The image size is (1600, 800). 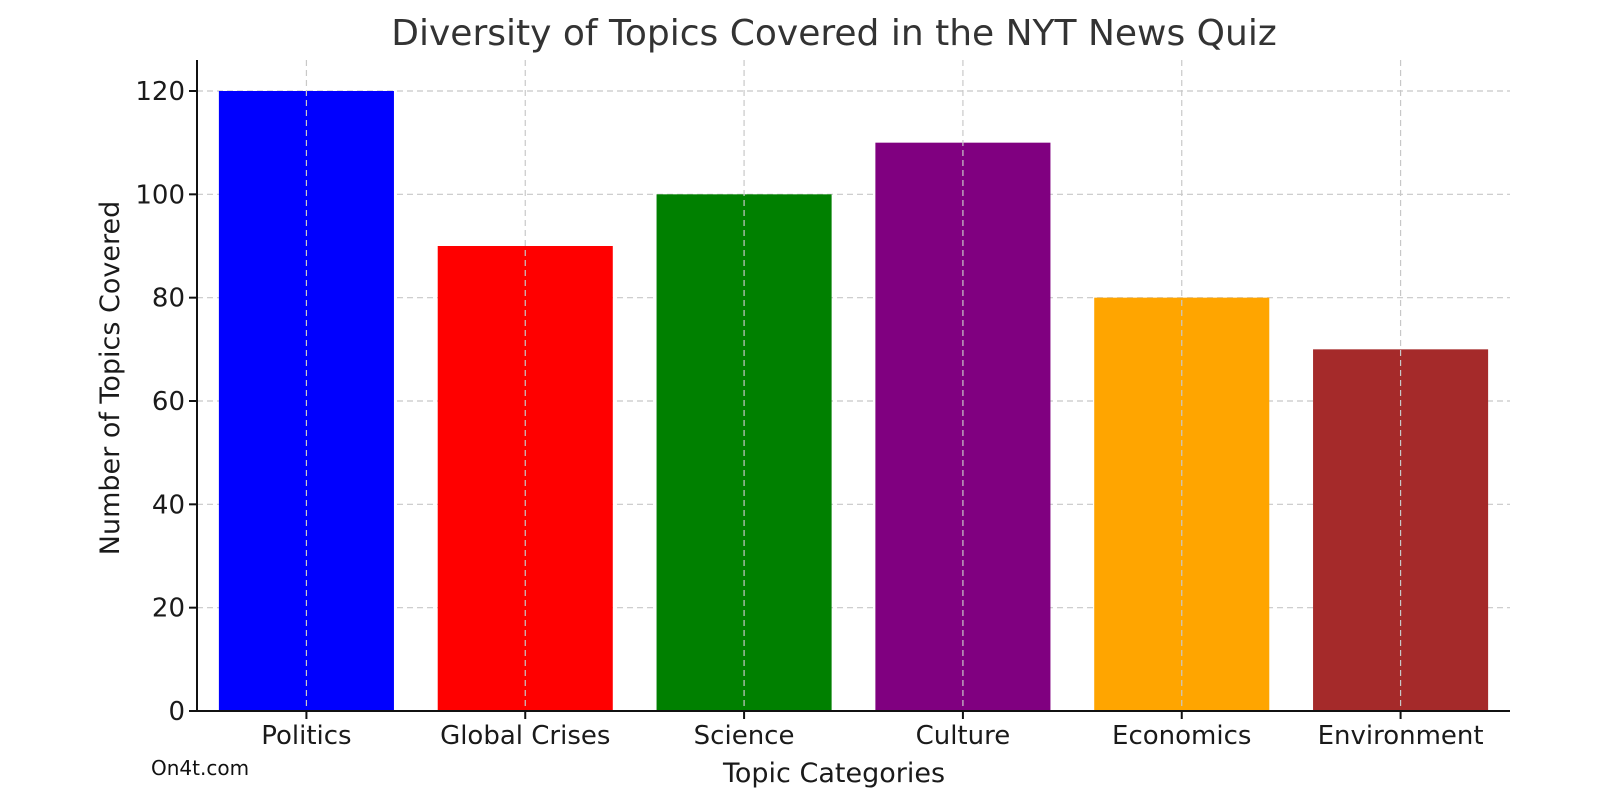 I want to click on x-tick-label: Environment, so click(x=1401, y=736).